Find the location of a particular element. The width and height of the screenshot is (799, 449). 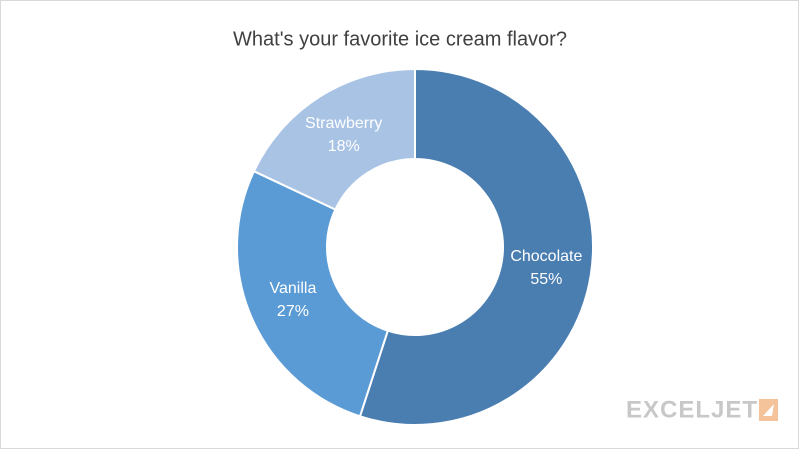

slice-value-label: 27% is located at coordinates (293, 311).